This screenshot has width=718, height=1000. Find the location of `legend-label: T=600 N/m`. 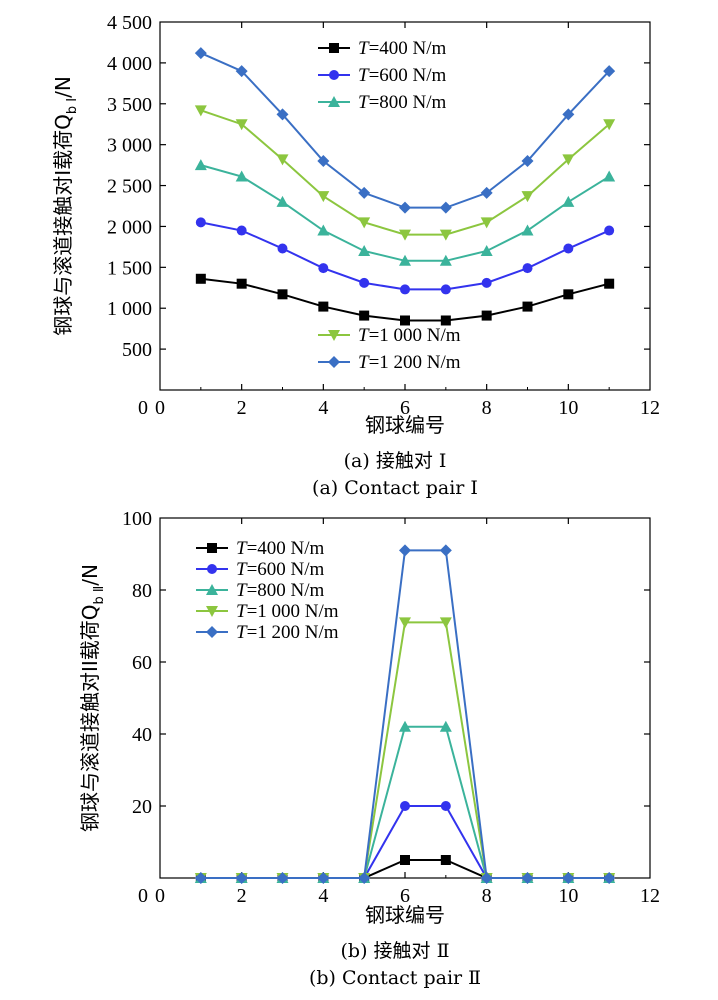

legend-label: T=600 N/m is located at coordinates (402, 75).